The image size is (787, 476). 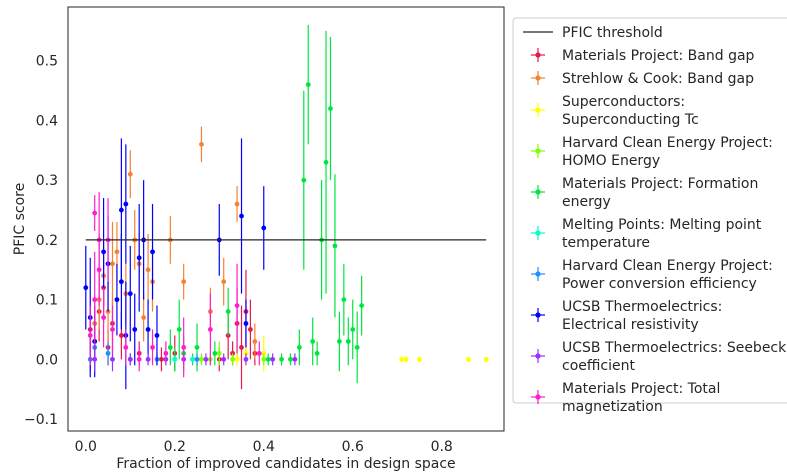 What do you see at coordinates (442, 447) in the screenshot?
I see `x-tick-label: 0.8` at bounding box center [442, 447].